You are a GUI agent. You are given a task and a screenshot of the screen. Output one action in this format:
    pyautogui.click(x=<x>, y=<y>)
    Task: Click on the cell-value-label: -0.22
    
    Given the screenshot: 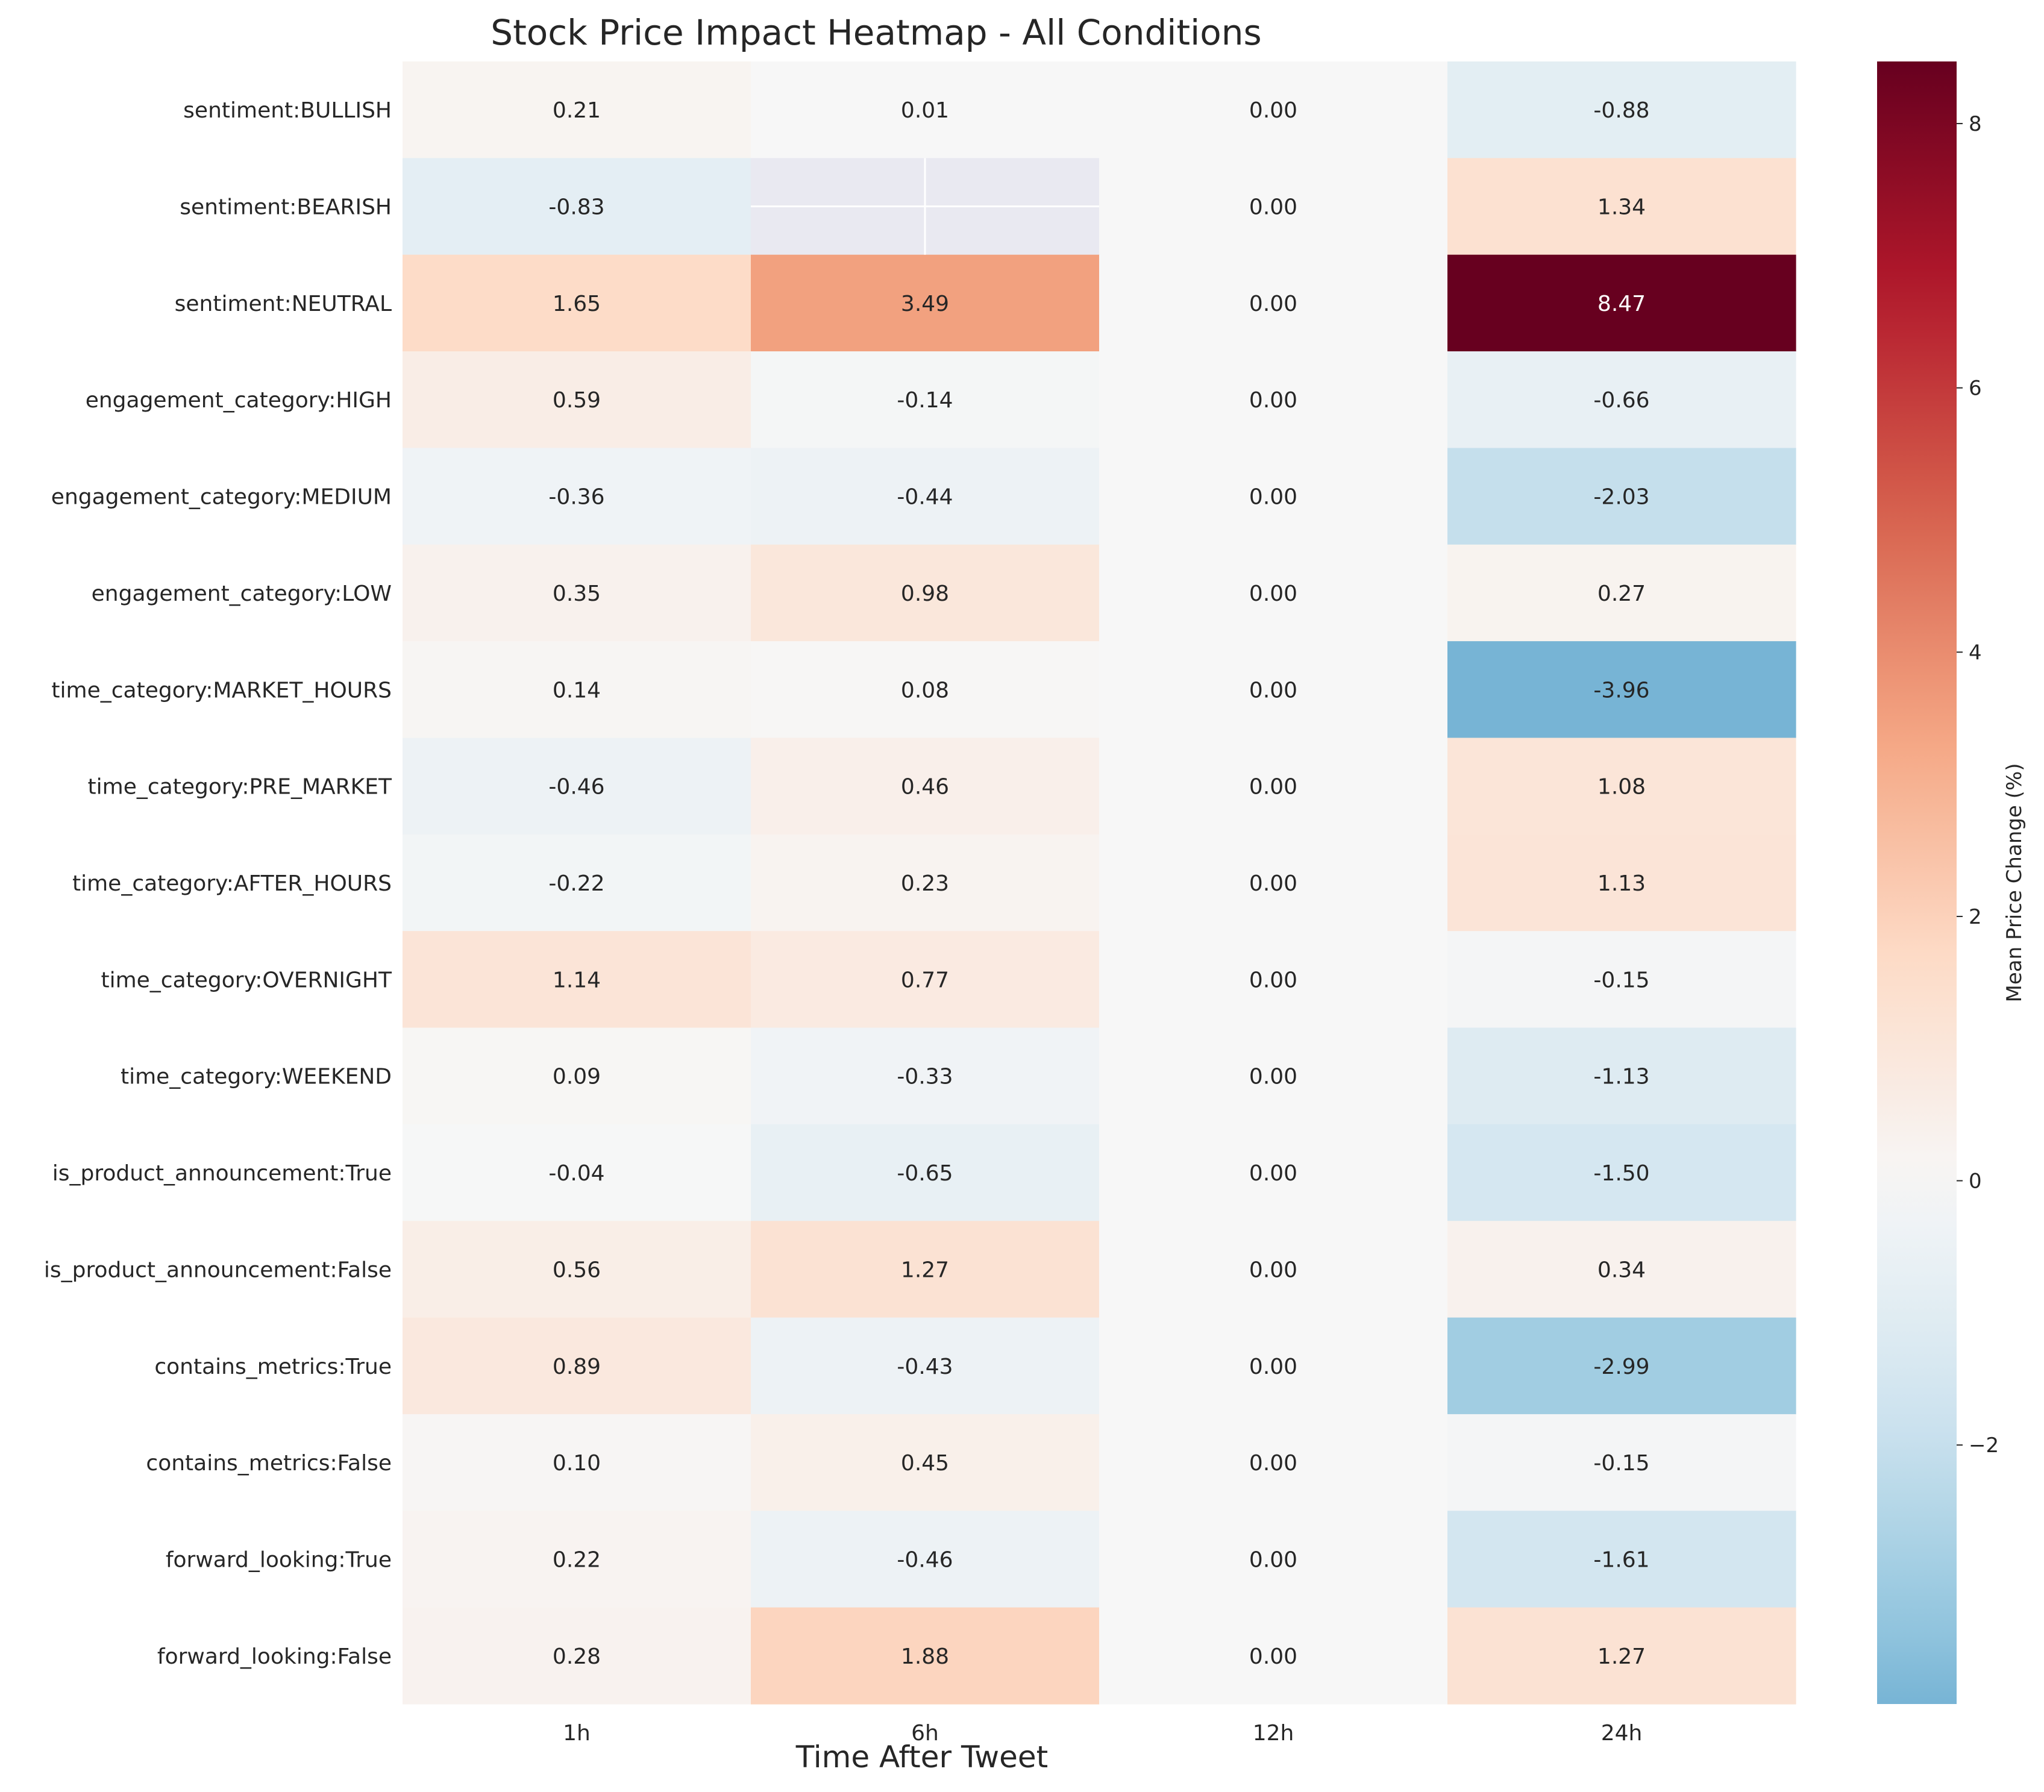 What is the action you would take?
    pyautogui.click(x=576, y=883)
    